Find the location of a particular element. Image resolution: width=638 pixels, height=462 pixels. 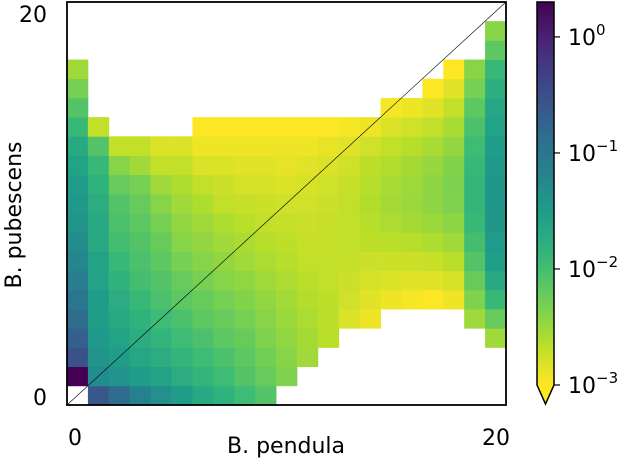

colorbar-outline is located at coordinates (545, 203).